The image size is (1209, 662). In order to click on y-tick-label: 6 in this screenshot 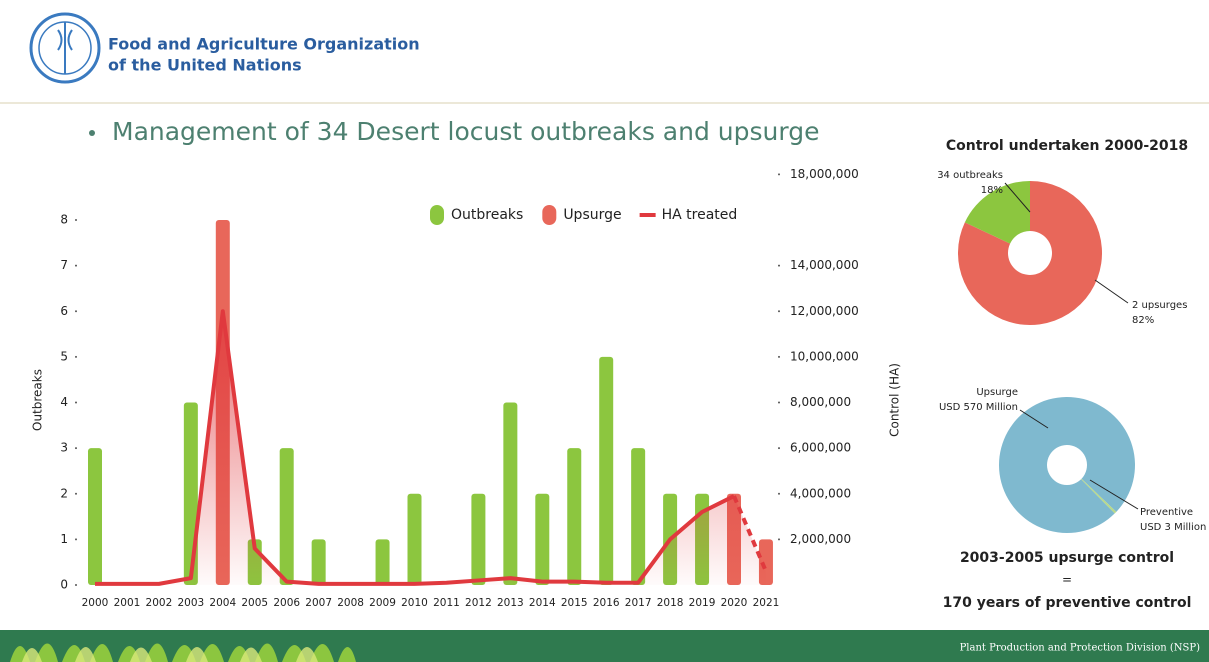, I will do `click(64, 311)`.